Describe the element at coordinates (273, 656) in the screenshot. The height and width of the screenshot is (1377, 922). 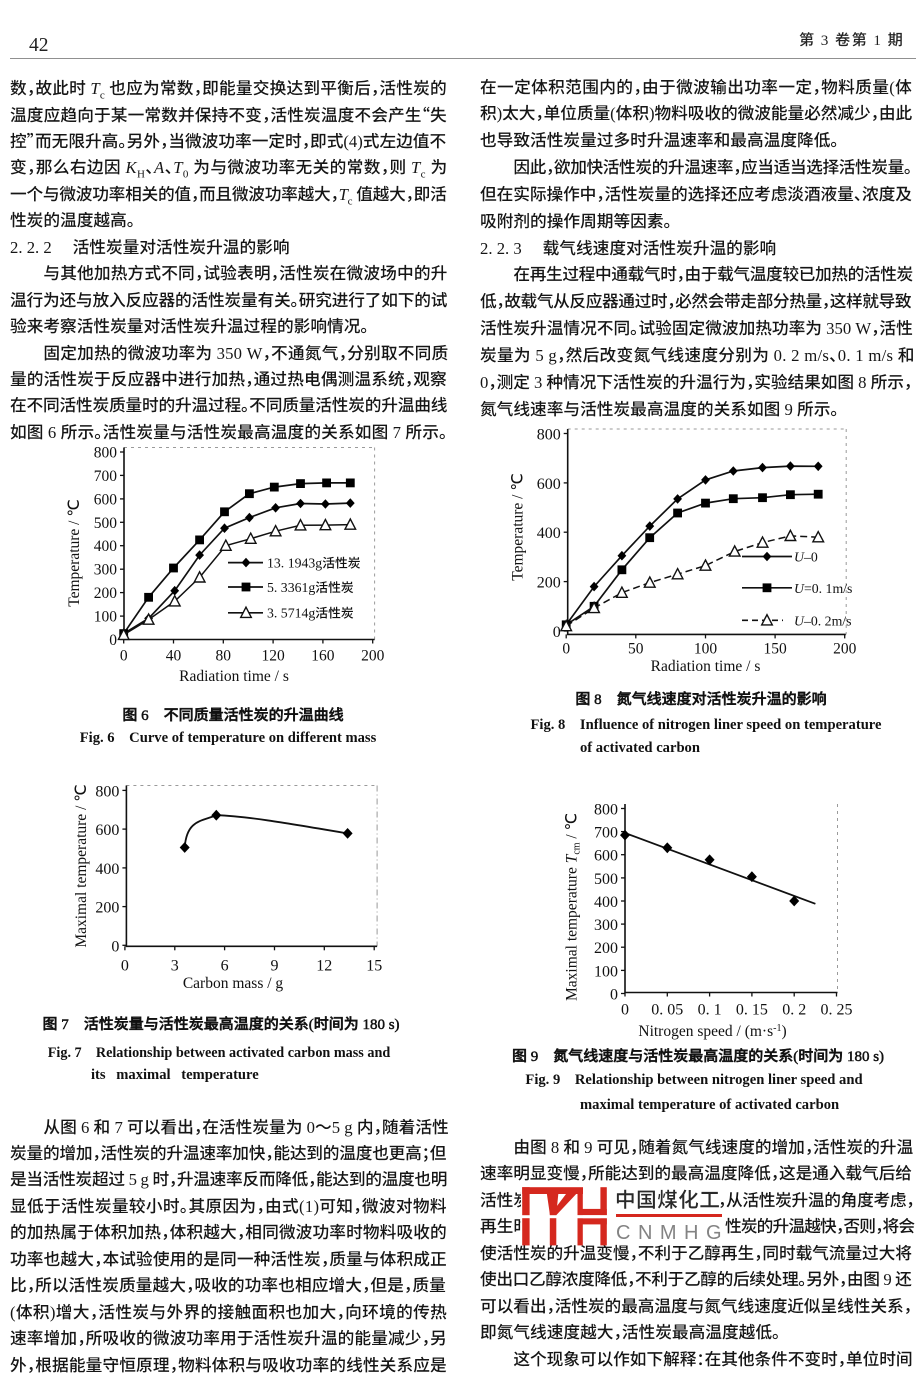
I see `svg-text: 120` at that location.